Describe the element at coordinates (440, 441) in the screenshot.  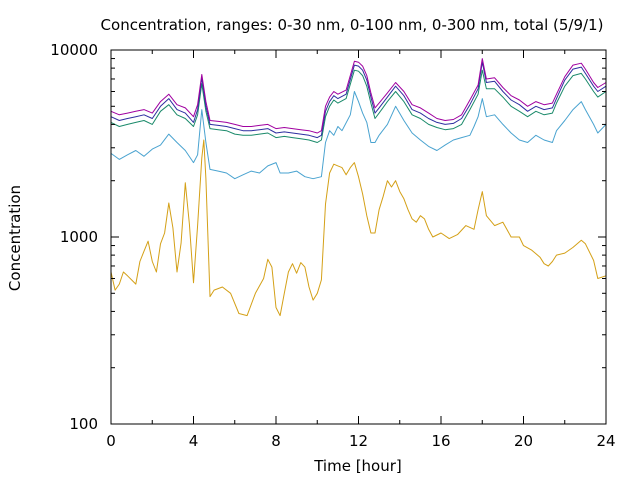
I see `x-tick-label: 16` at that location.